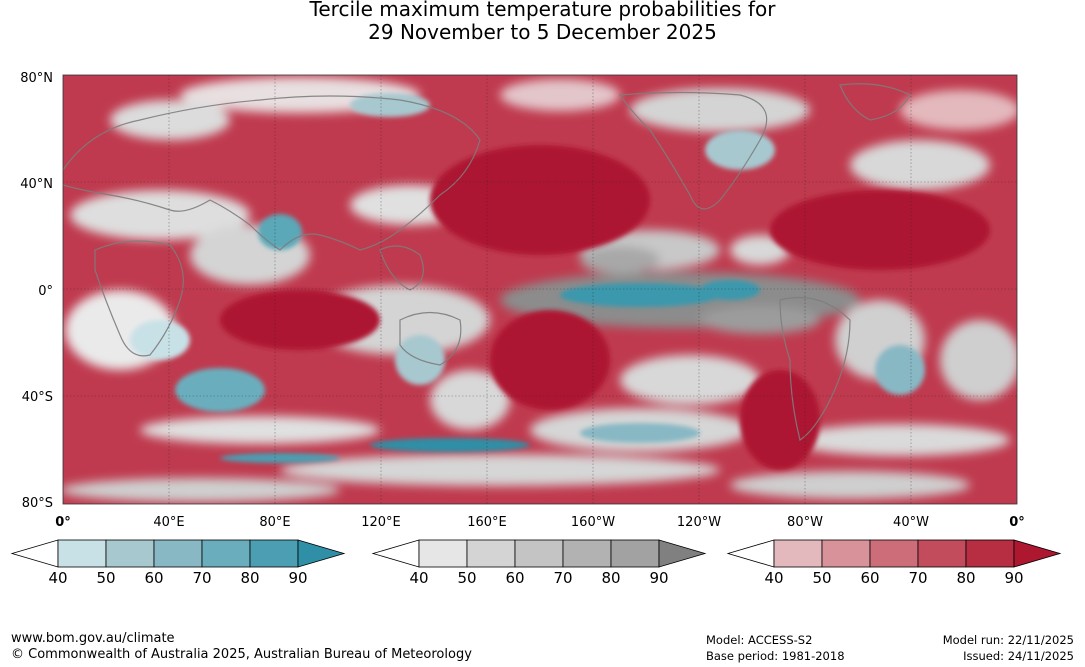 The width and height of the screenshot is (1085, 667). Describe the element at coordinates (45, 291) in the screenshot. I see `lat-label: 0°` at that location.